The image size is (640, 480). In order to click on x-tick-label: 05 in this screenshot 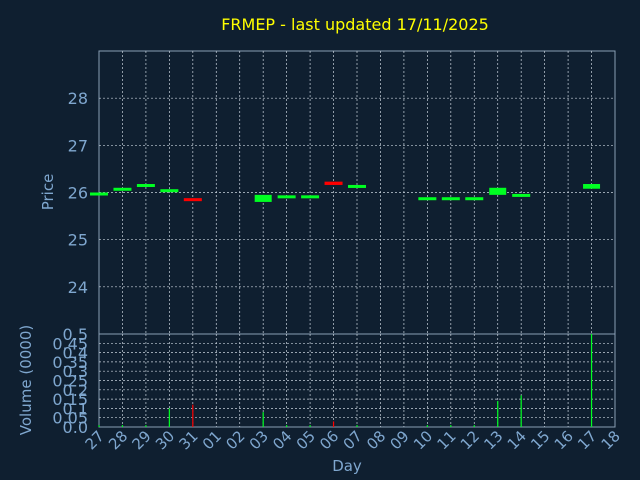, I will do `click(306, 440)`.